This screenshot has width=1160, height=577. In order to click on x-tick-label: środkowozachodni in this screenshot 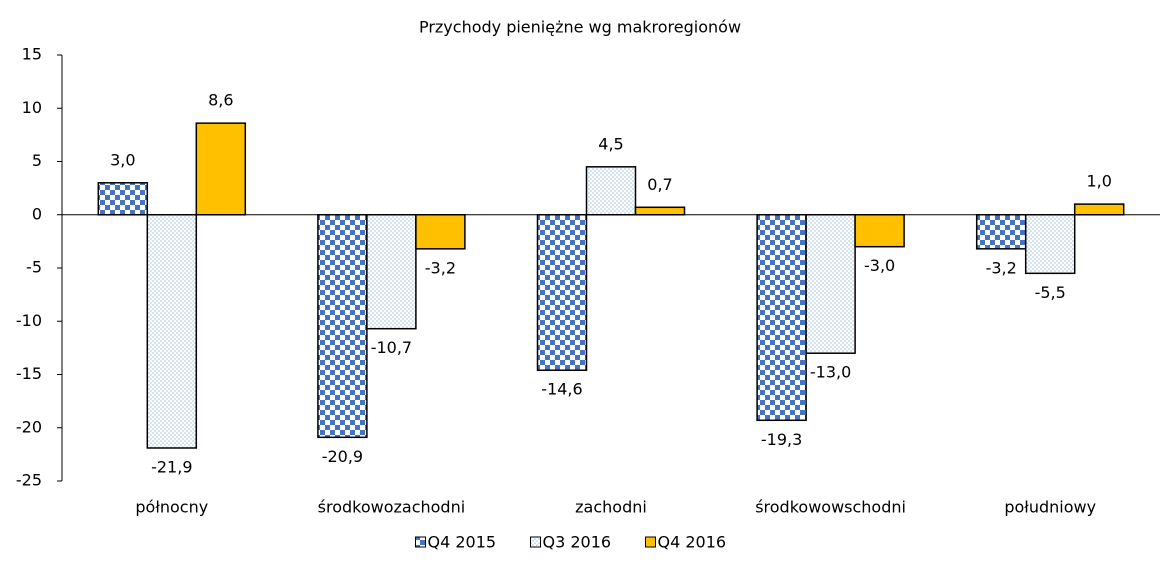, I will do `click(392, 507)`.